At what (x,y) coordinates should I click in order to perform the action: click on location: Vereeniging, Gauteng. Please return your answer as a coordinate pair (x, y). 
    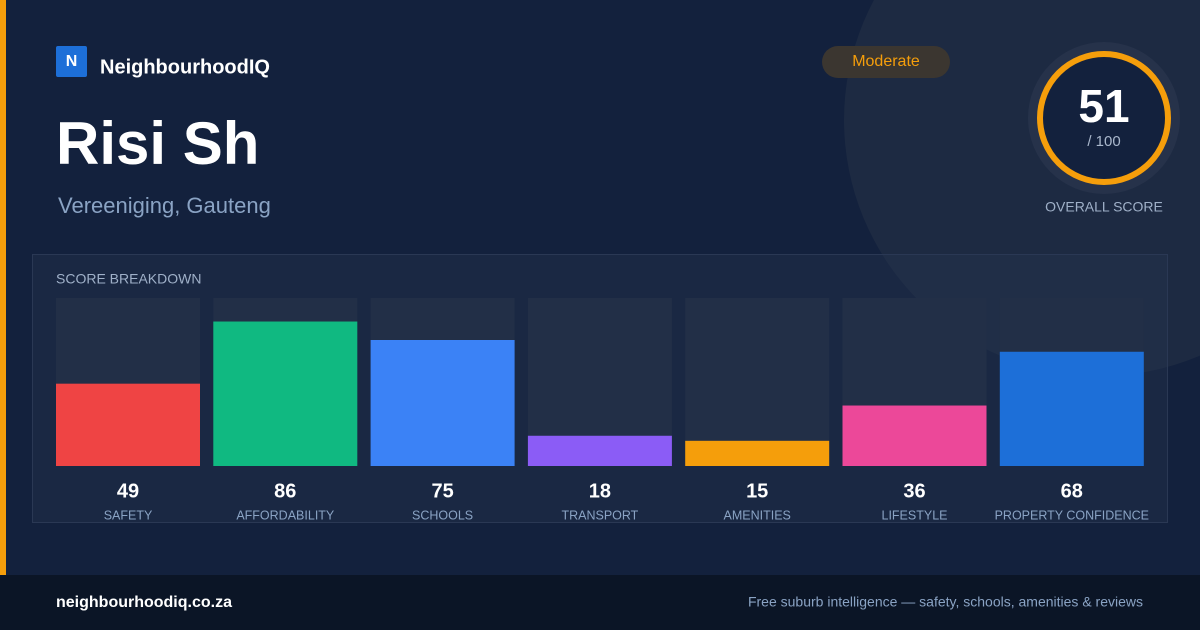
    Looking at the image, I should click on (164, 205).